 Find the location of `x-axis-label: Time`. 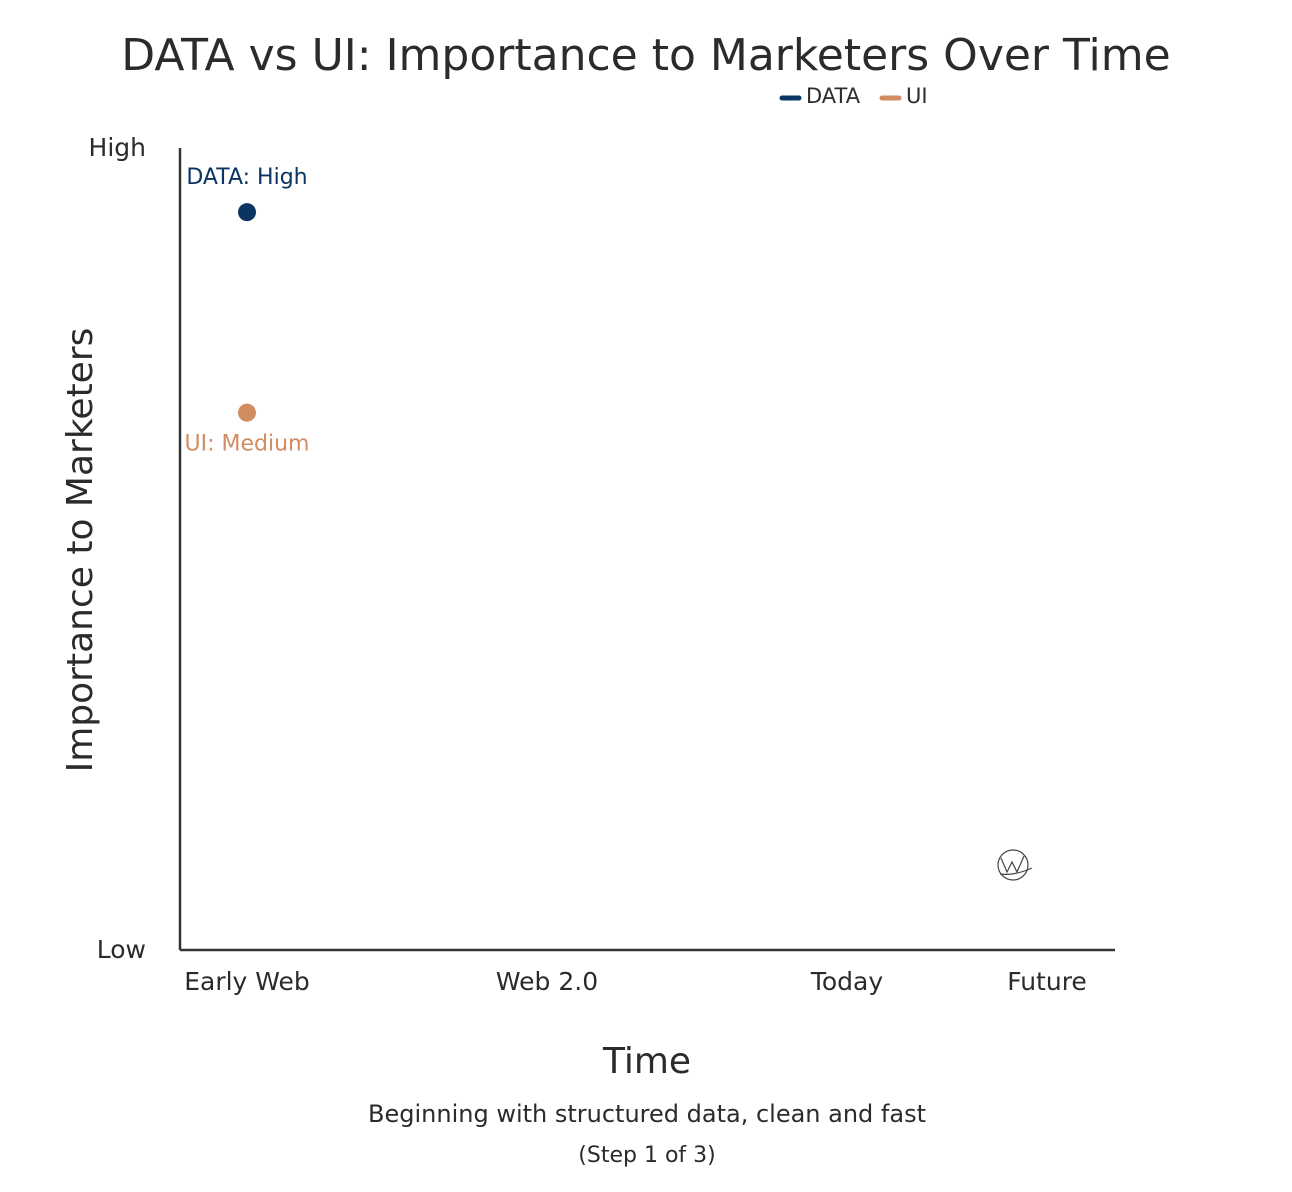

x-axis-label: Time is located at coordinates (646, 1061).